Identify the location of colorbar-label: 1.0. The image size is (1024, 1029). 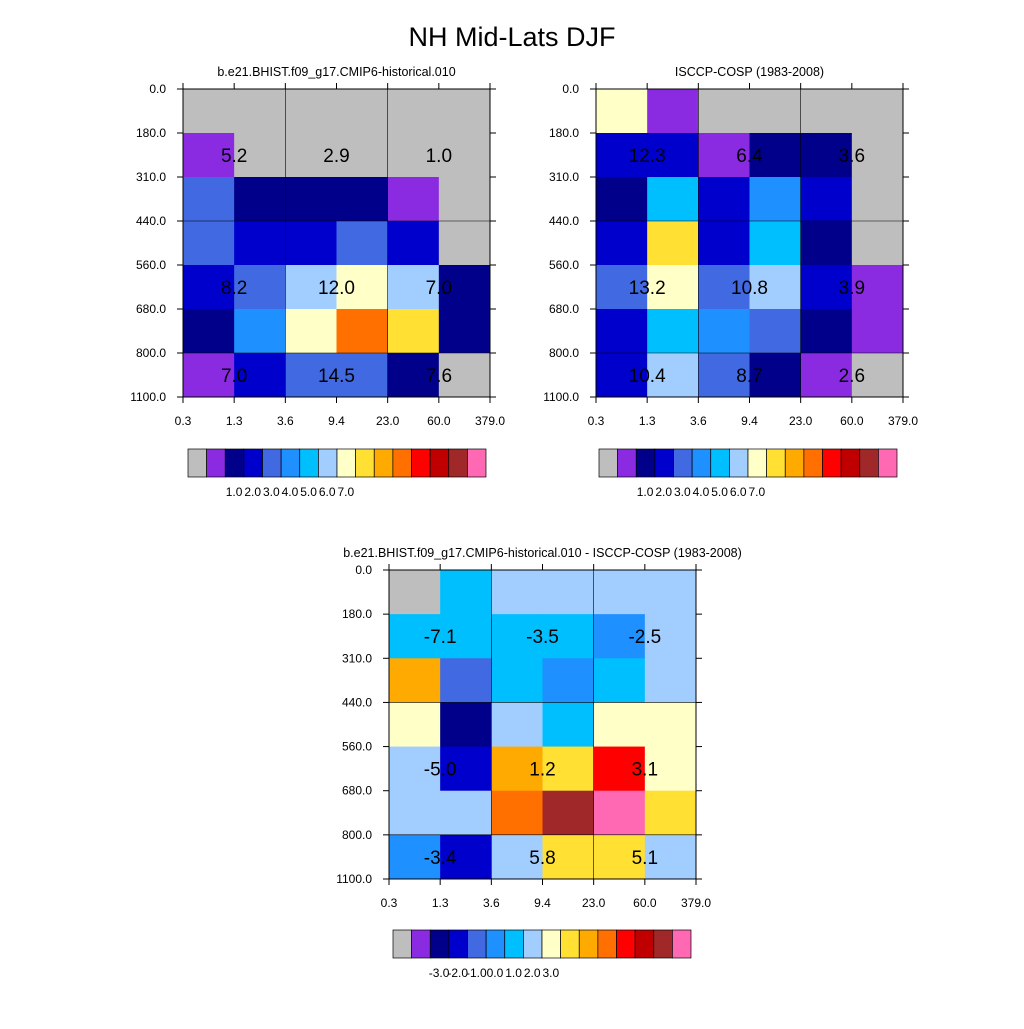
(513, 973).